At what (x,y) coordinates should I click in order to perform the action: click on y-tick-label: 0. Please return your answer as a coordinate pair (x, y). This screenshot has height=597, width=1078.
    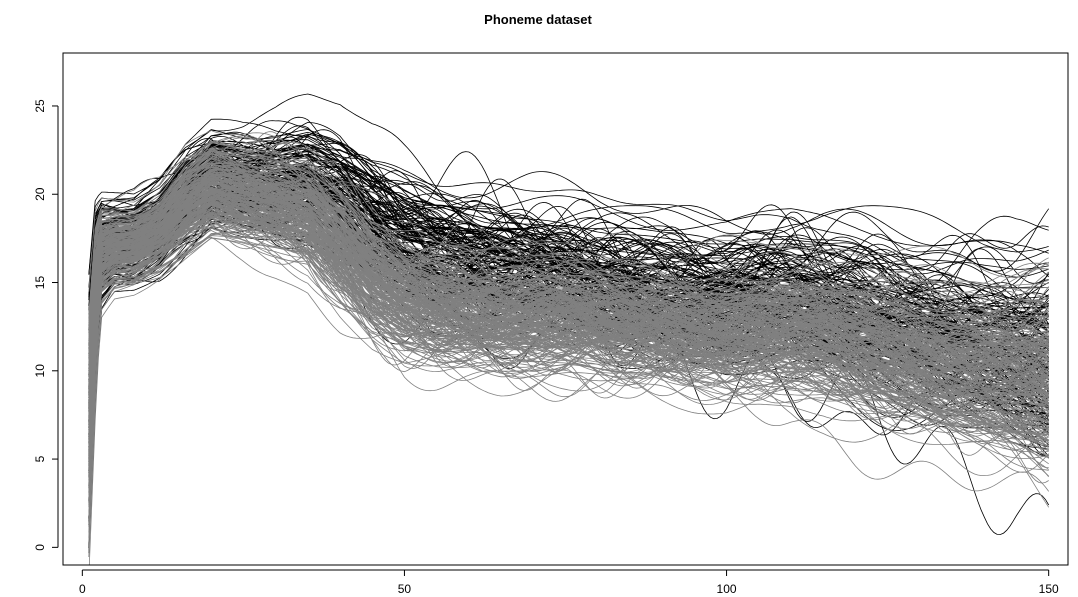
    Looking at the image, I should click on (40, 547).